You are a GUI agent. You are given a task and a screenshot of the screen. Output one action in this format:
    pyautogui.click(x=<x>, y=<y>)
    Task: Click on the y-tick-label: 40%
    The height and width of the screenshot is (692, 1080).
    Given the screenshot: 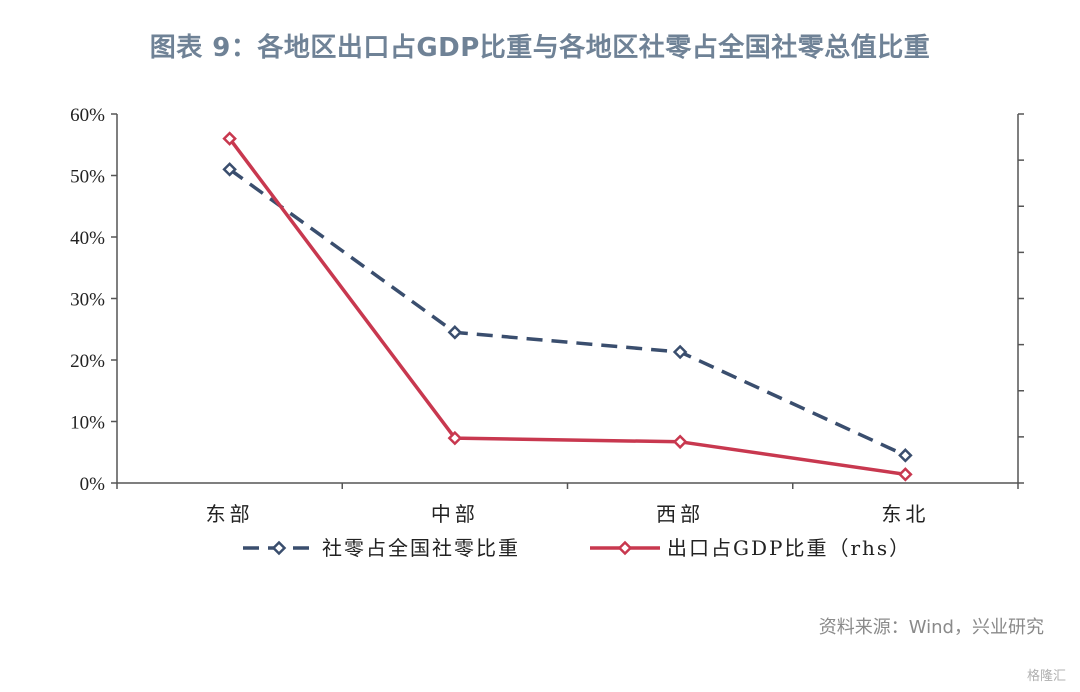 What is the action you would take?
    pyautogui.click(x=87, y=238)
    